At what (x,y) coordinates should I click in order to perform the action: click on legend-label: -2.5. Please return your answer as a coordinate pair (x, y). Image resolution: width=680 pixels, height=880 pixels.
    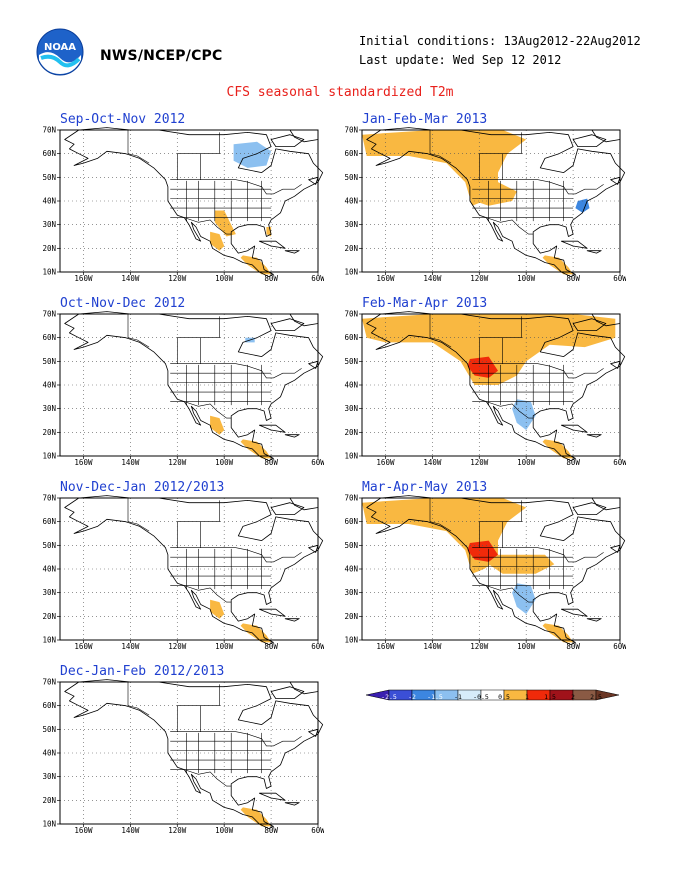
    Looking at the image, I should click on (389, 697).